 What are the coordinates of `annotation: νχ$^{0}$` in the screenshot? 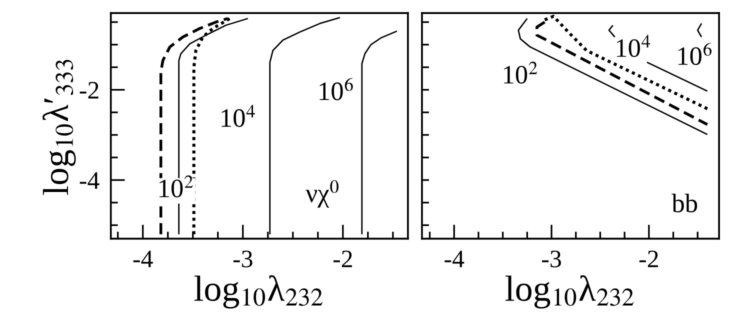 It's located at (322, 194).